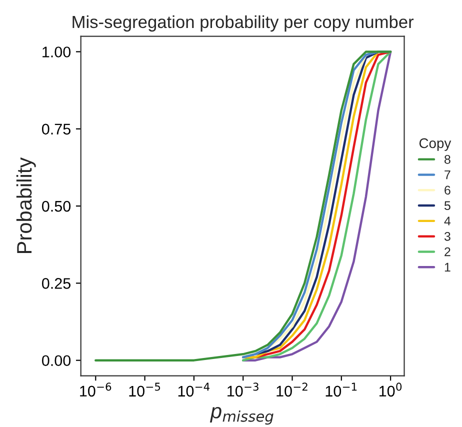  I want to click on legend-label: 5, so click(447, 205).